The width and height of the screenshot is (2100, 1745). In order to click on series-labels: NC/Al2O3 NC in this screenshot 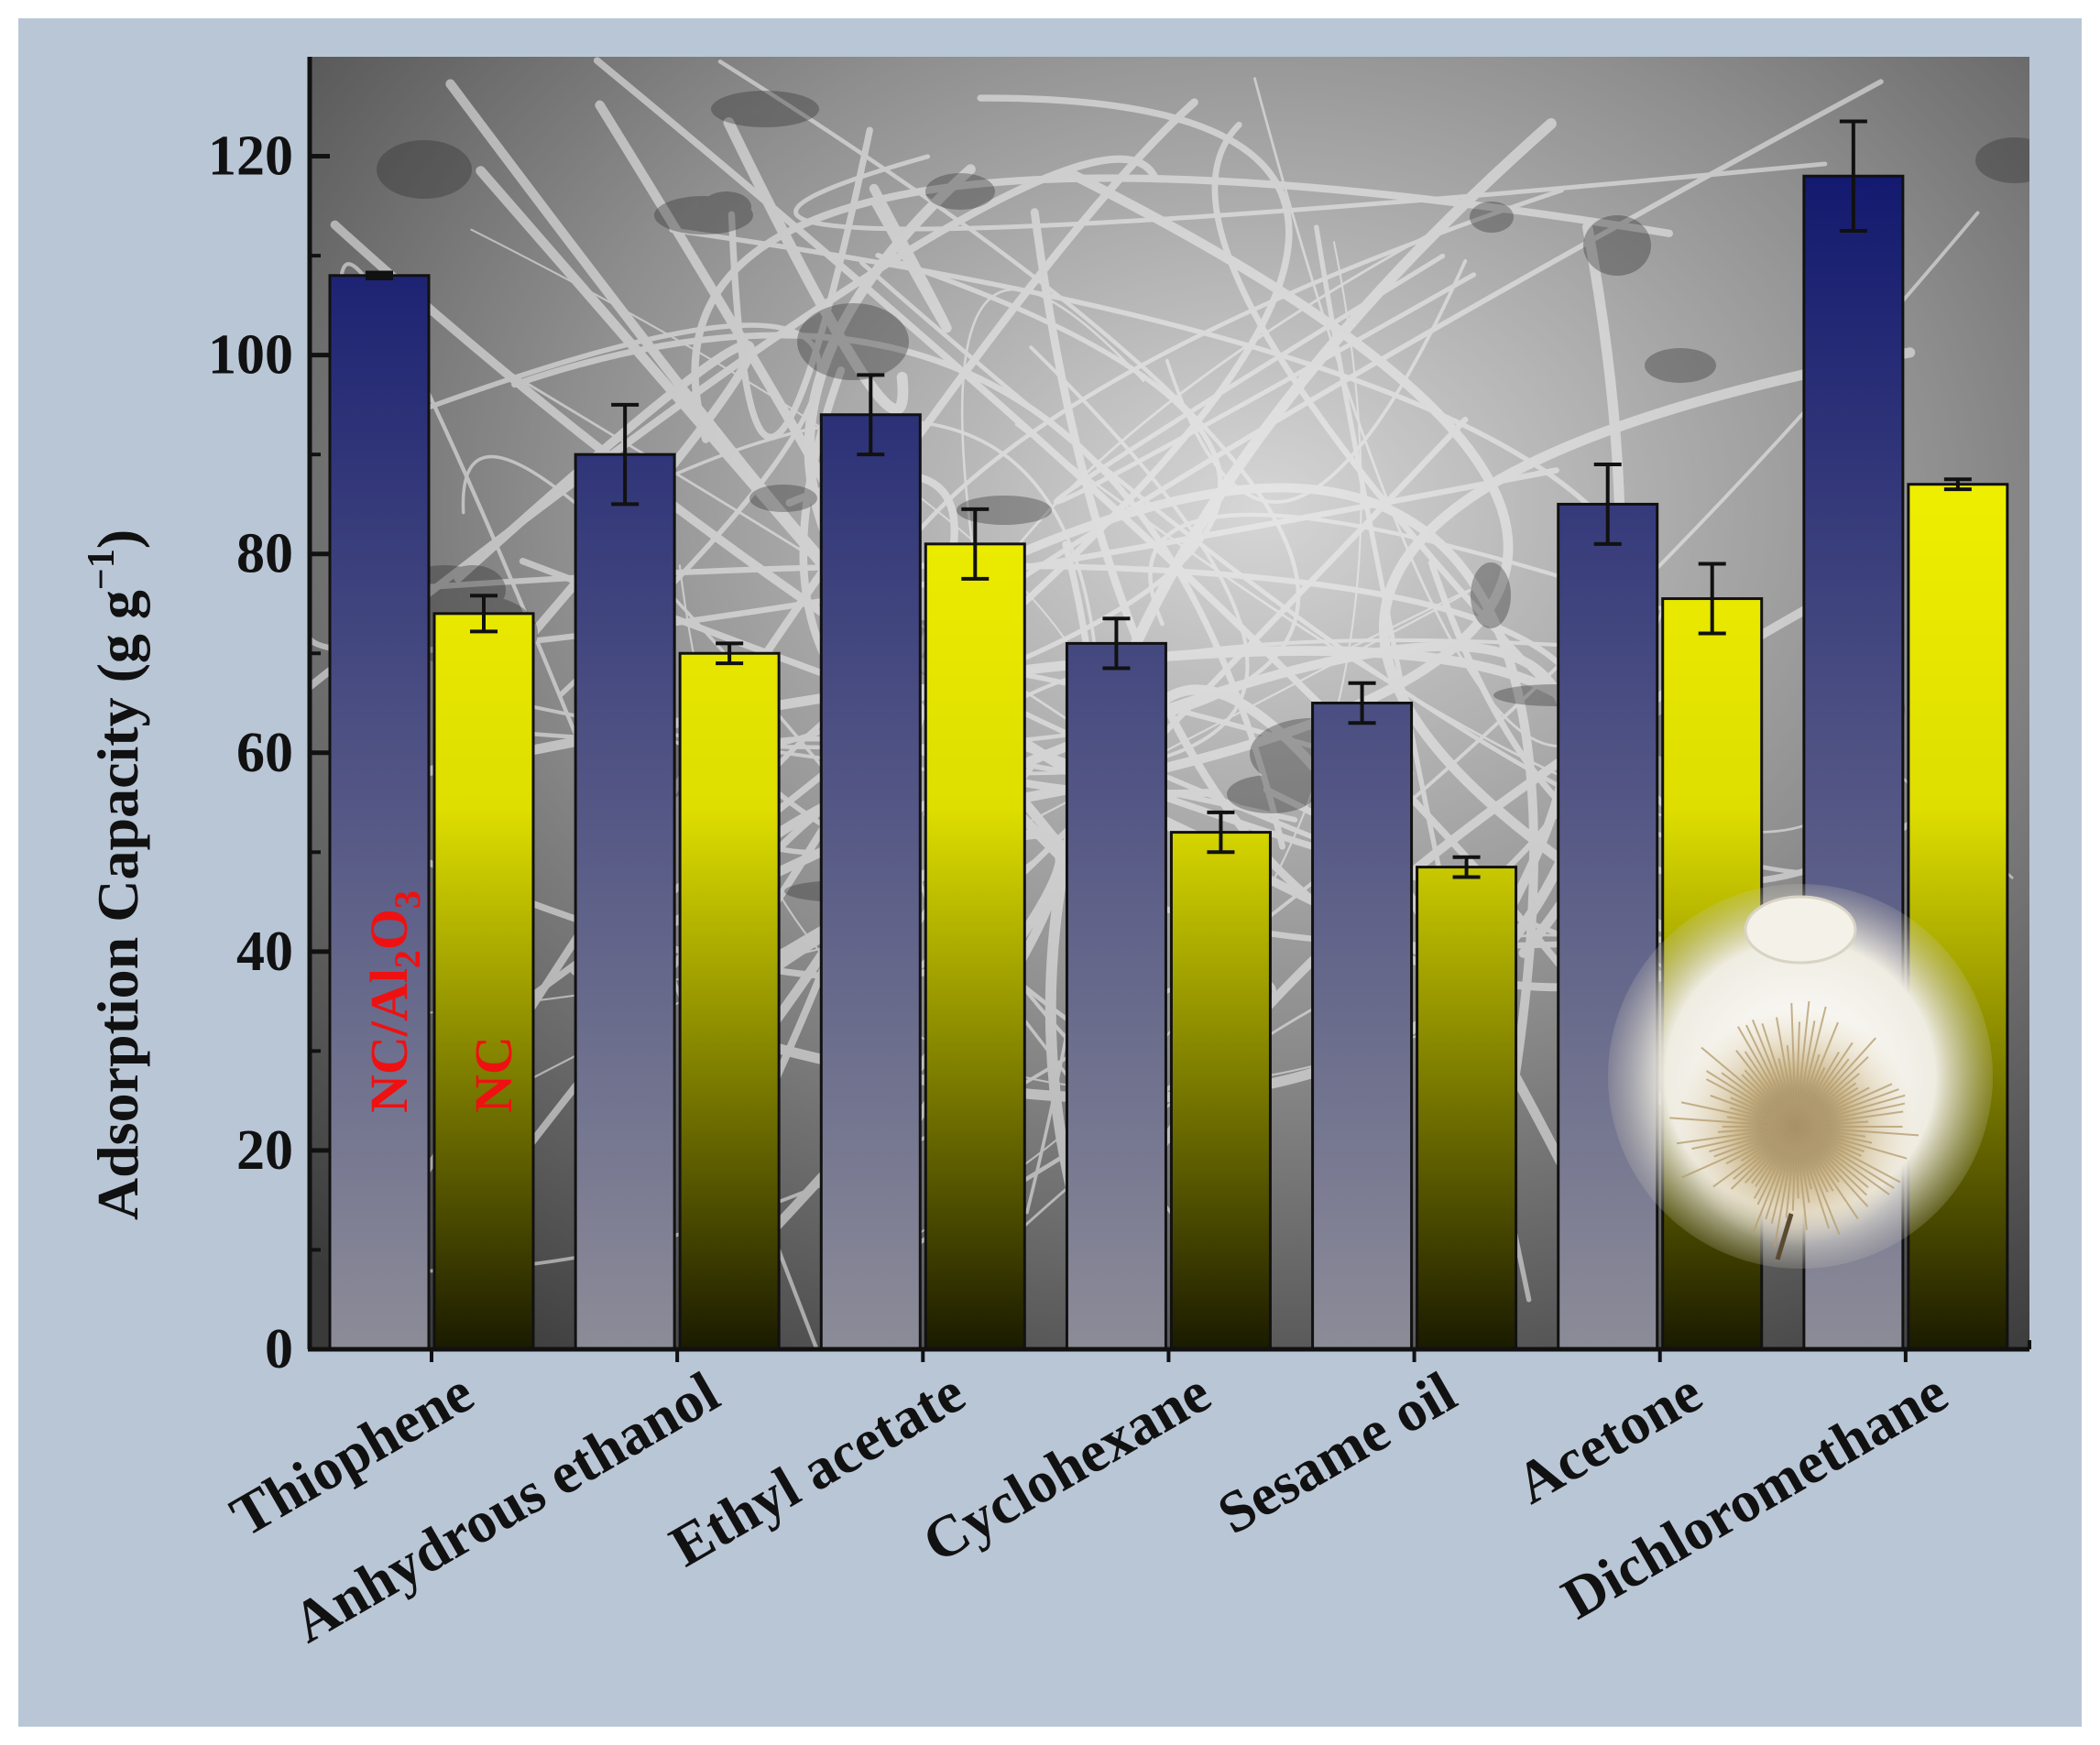, I will do `click(441, 1001)`.